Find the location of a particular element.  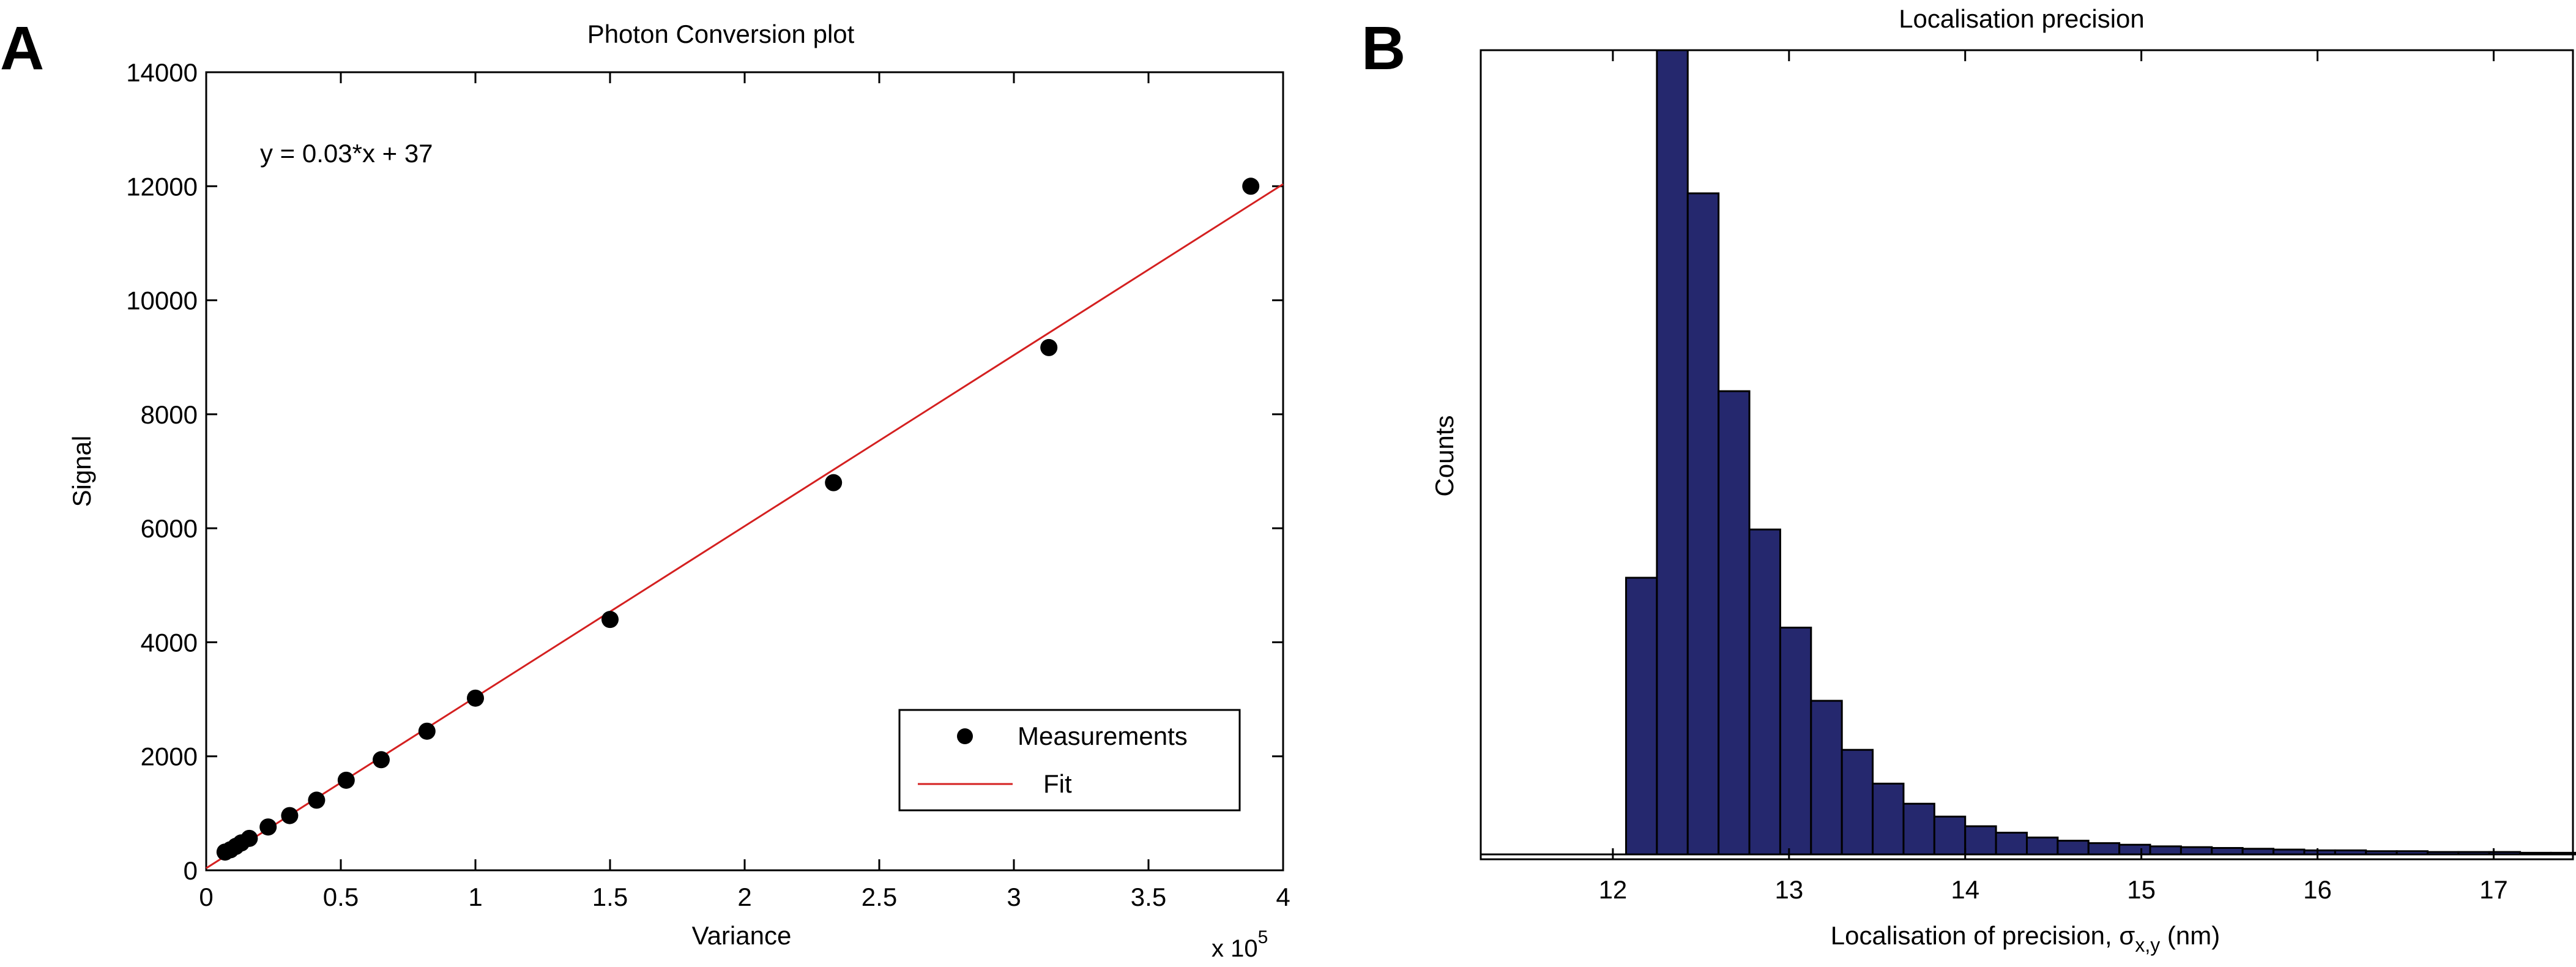

y-axis-label-b: Counts is located at coordinates (1444, 455).